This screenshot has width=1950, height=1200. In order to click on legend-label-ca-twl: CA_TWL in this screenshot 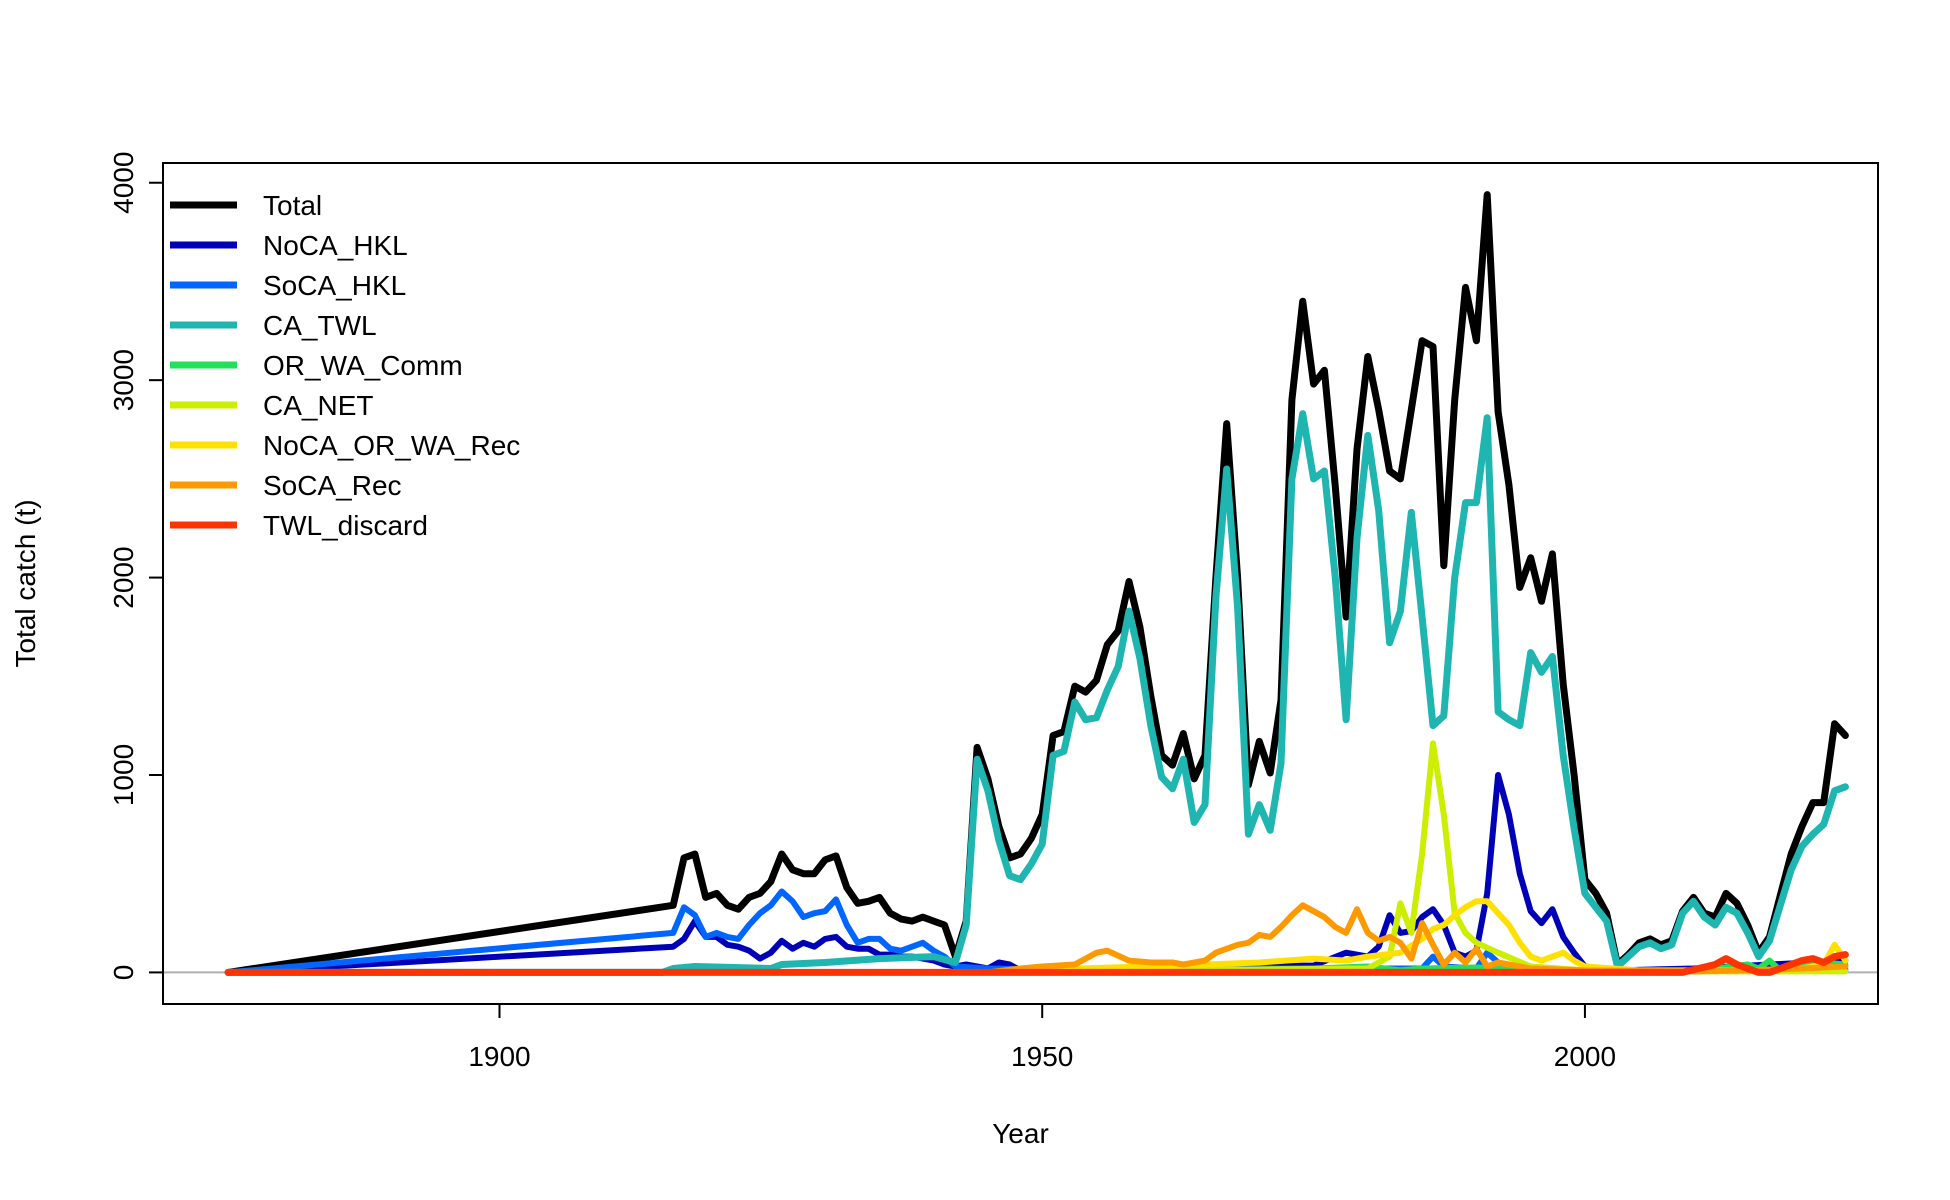, I will do `click(320, 325)`.